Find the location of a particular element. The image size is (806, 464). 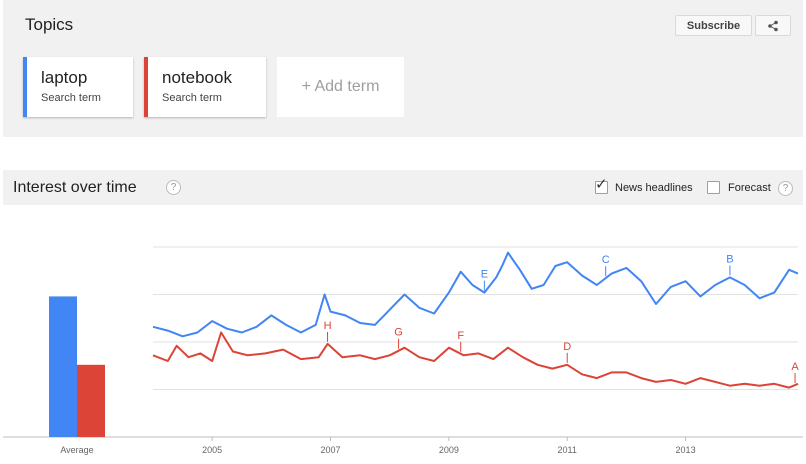

annotation-E: E is located at coordinates (484, 275).